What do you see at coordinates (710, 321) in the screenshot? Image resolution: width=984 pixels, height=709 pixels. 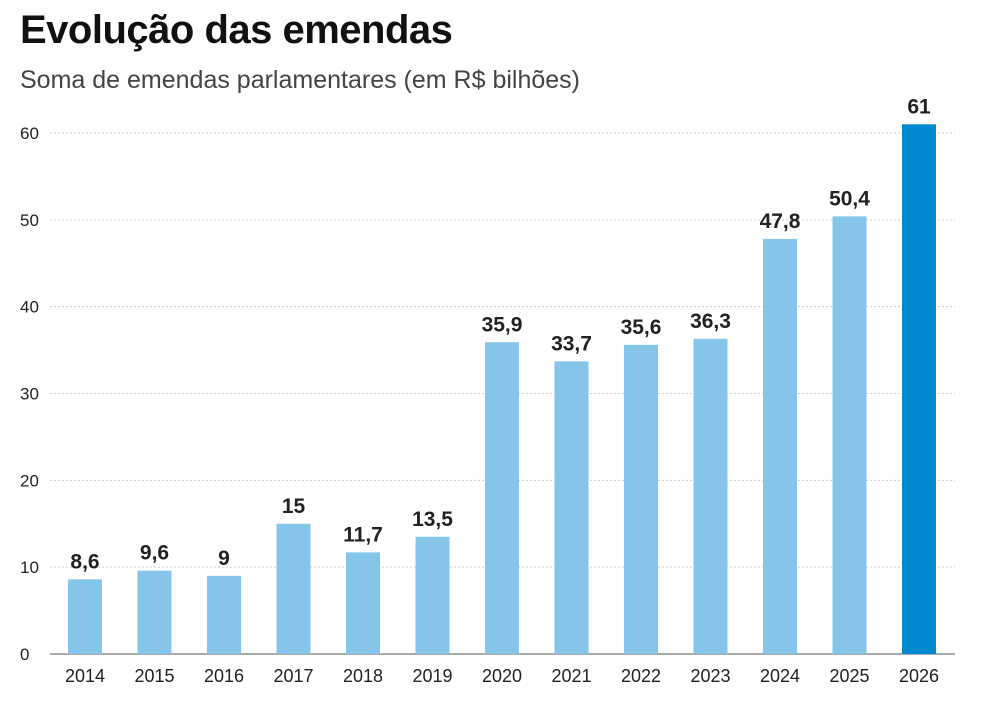 I see `data-label-2023: 36,3` at bounding box center [710, 321].